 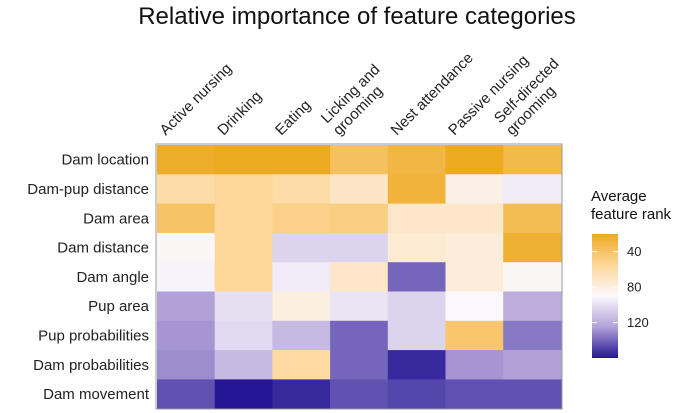 What do you see at coordinates (634, 287) in the screenshot?
I see `legend-tick-label: 80` at bounding box center [634, 287].